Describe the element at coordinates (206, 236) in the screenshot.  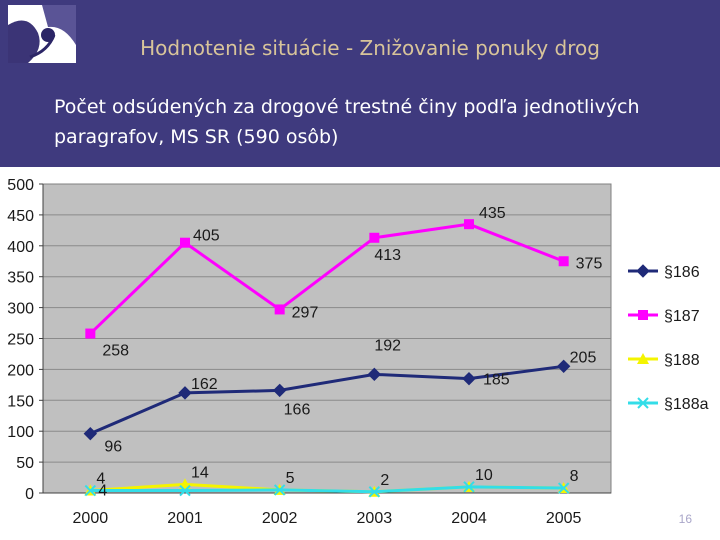
I see `data-label: 405` at that location.